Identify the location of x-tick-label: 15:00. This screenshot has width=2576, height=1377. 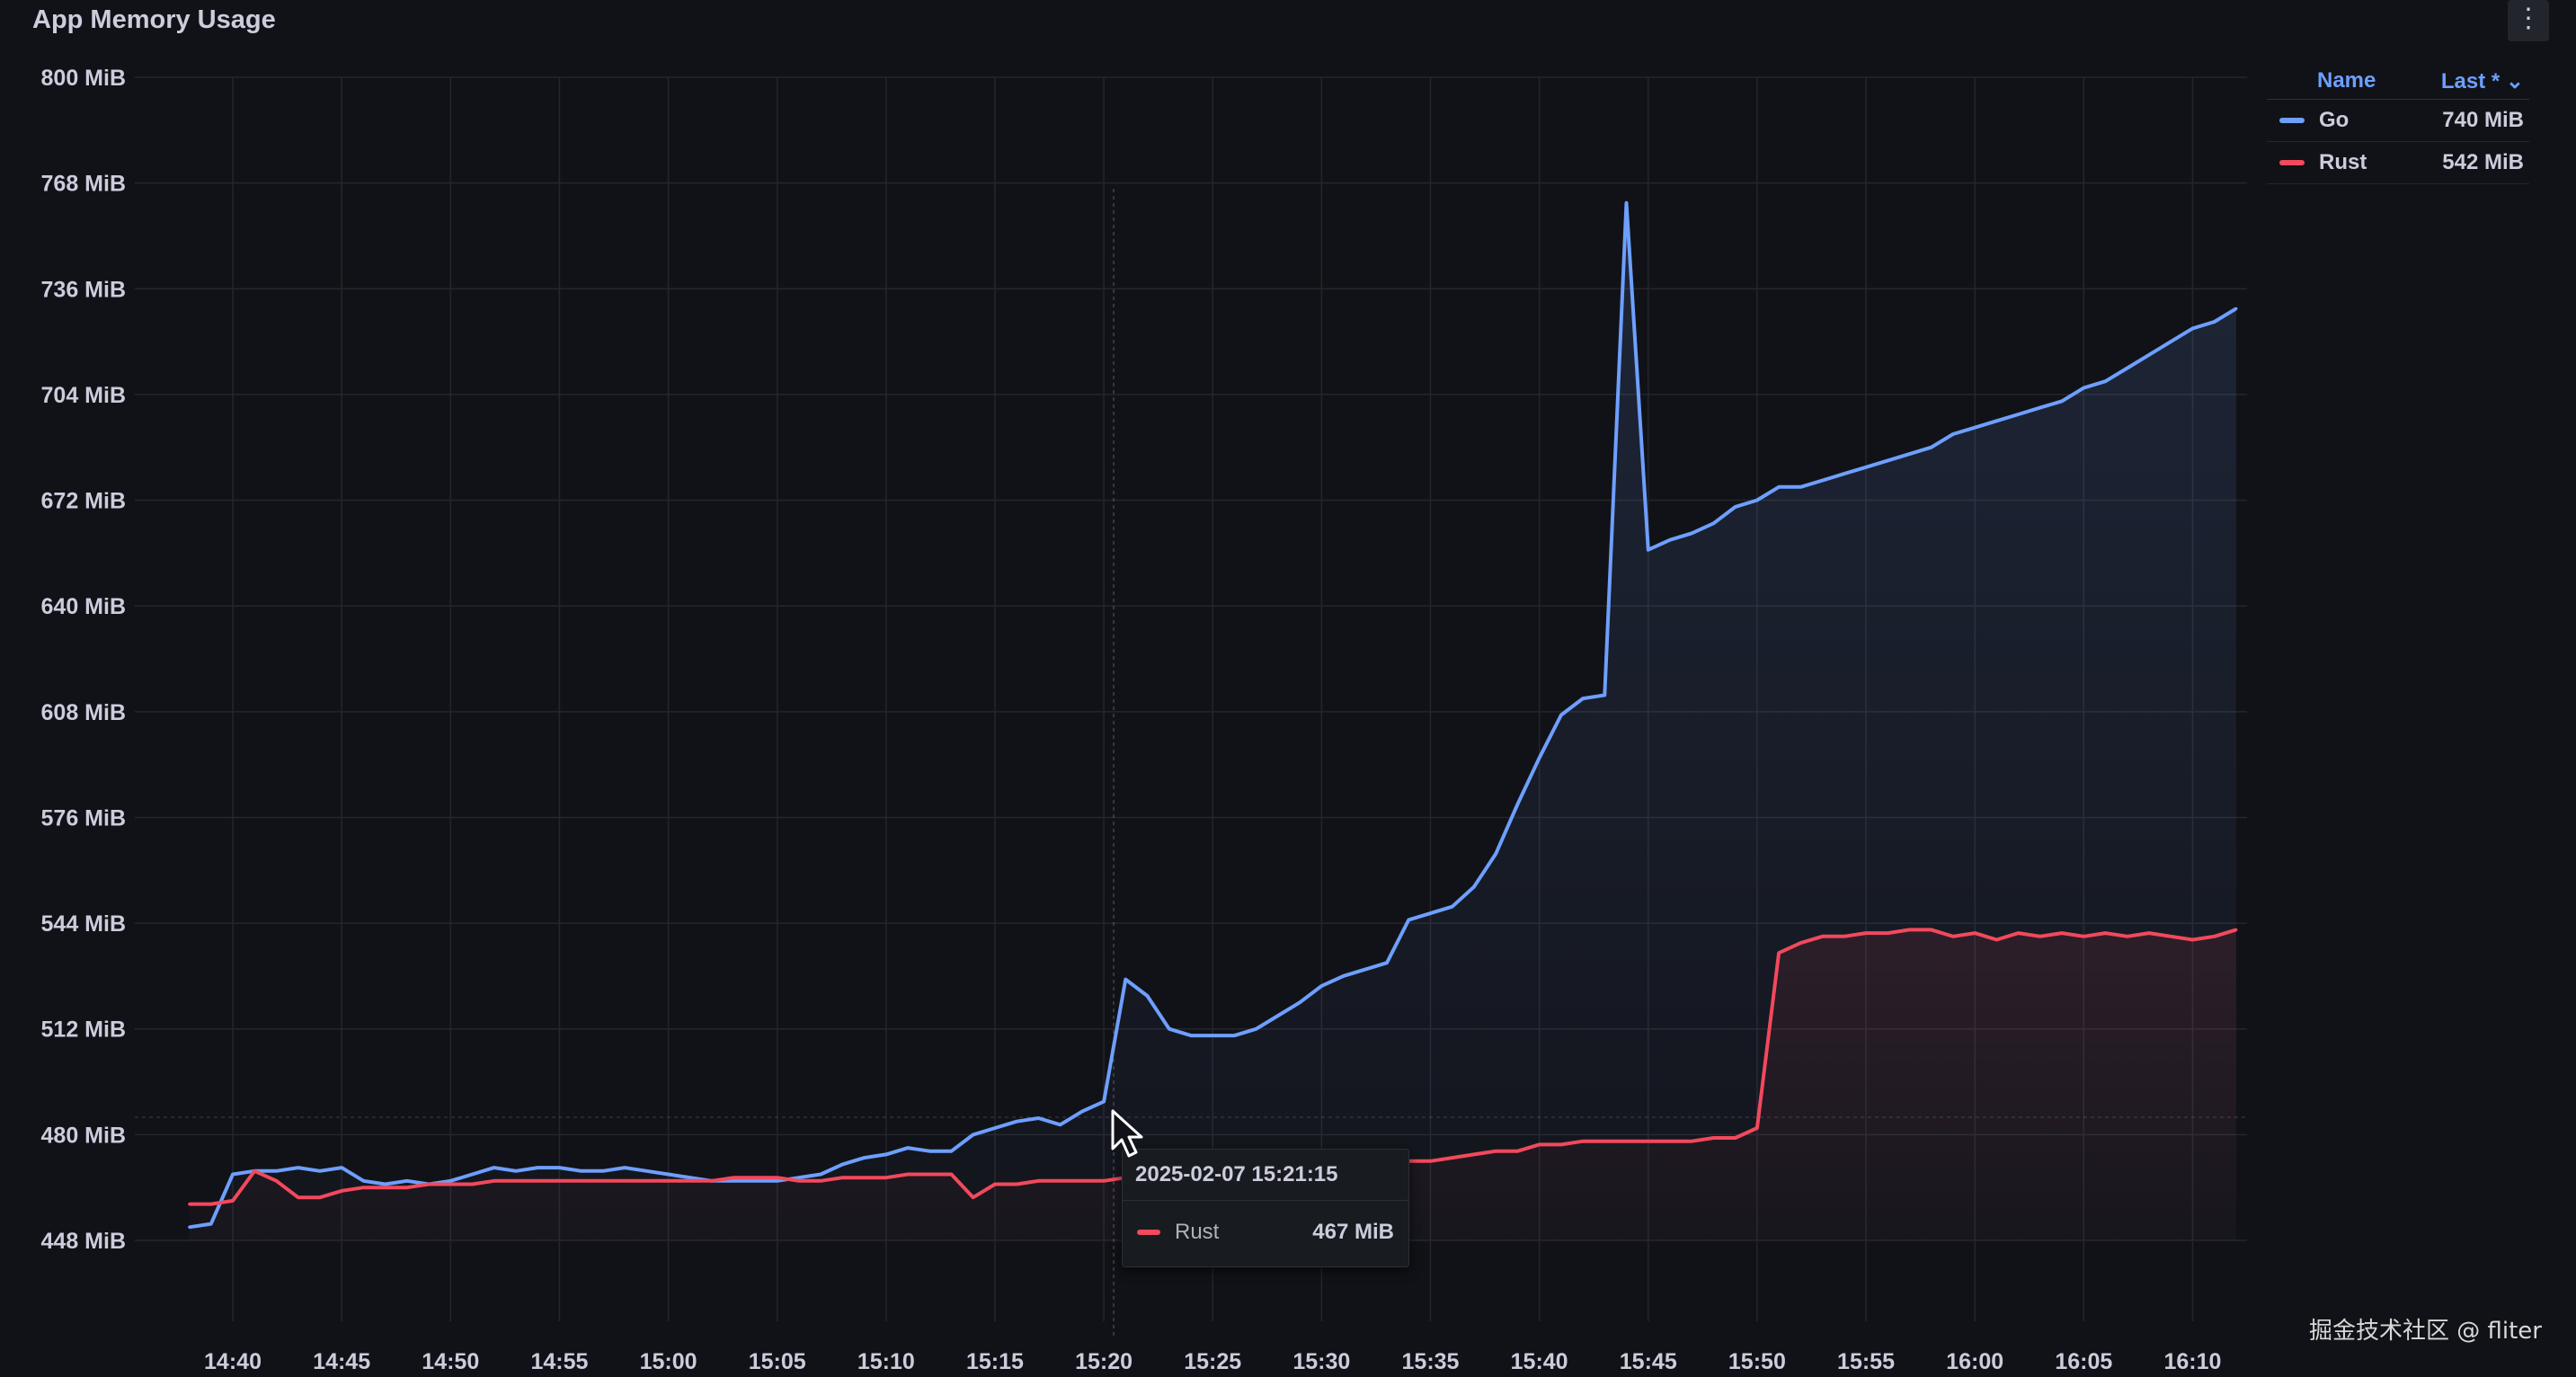
(668, 1361).